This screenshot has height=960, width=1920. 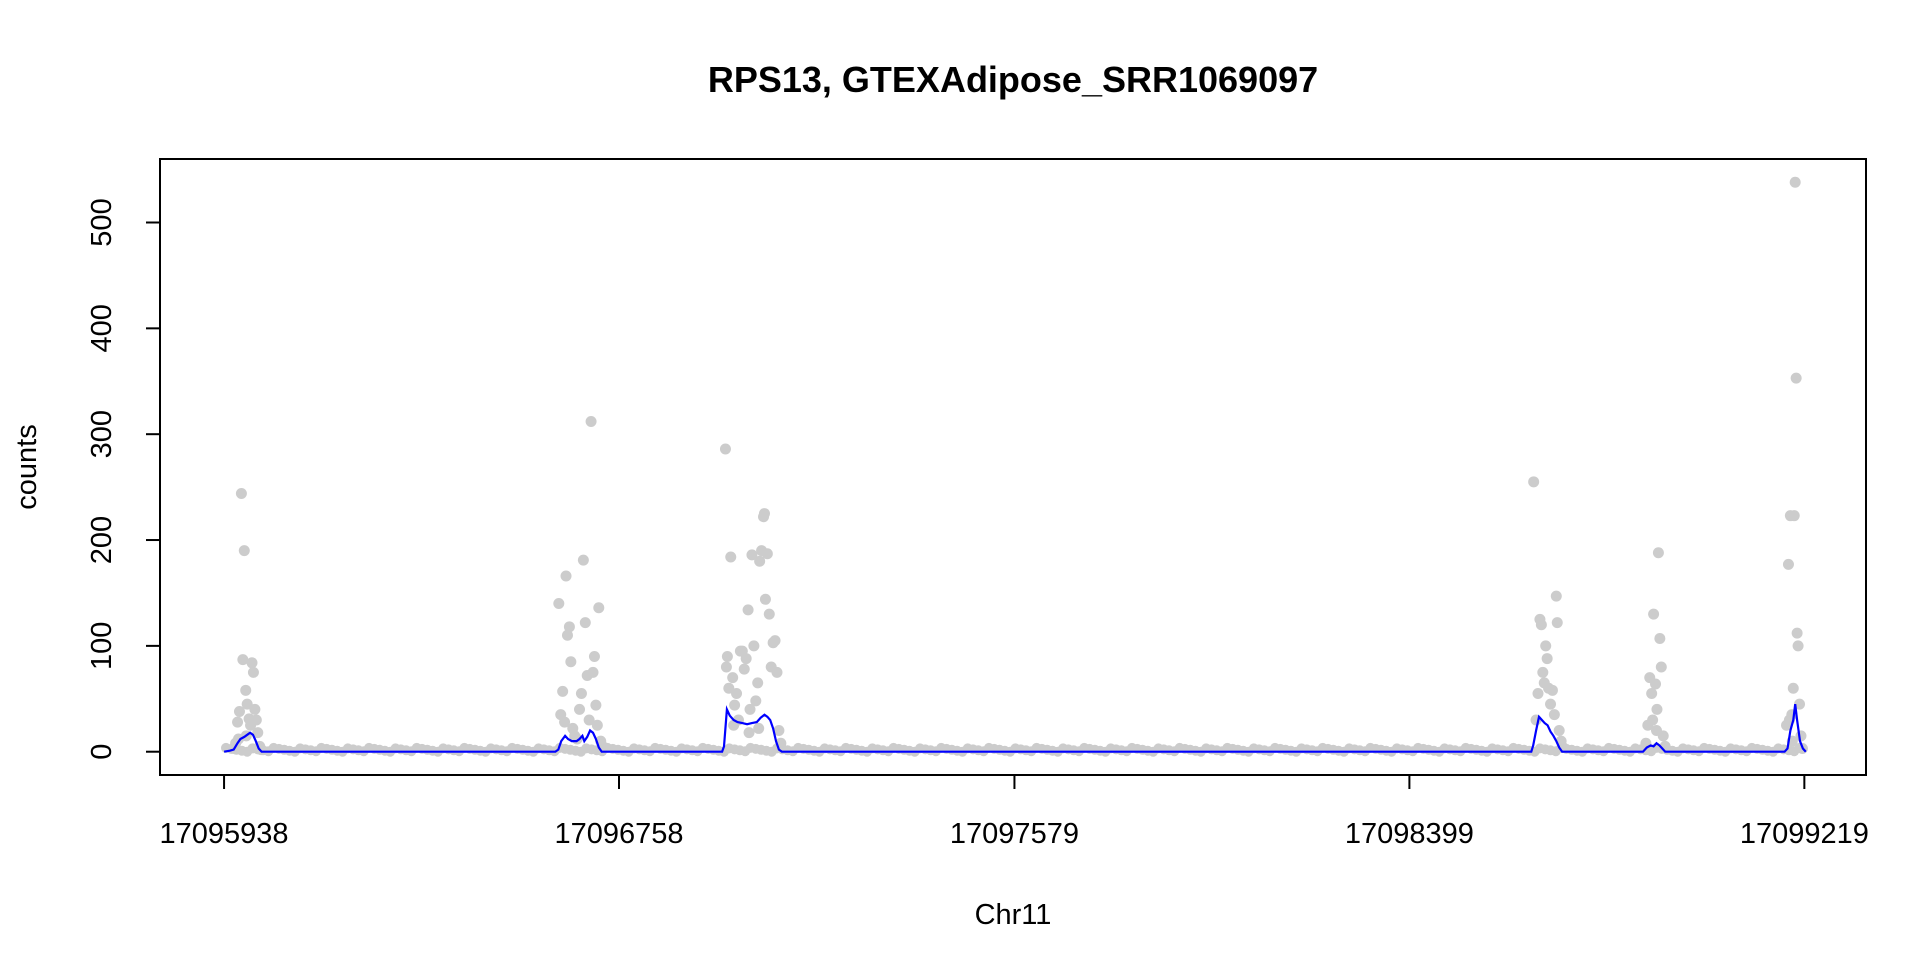 I want to click on x-tick-label: 17096758, so click(x=618, y=834).